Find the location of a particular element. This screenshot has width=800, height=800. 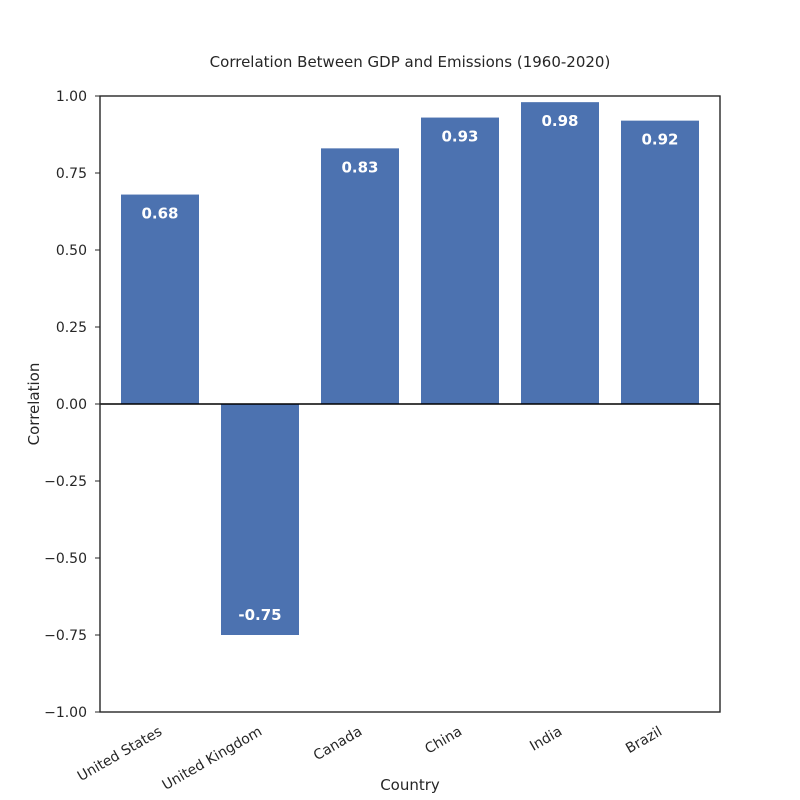

x-tick-label: India is located at coordinates (546, 739).